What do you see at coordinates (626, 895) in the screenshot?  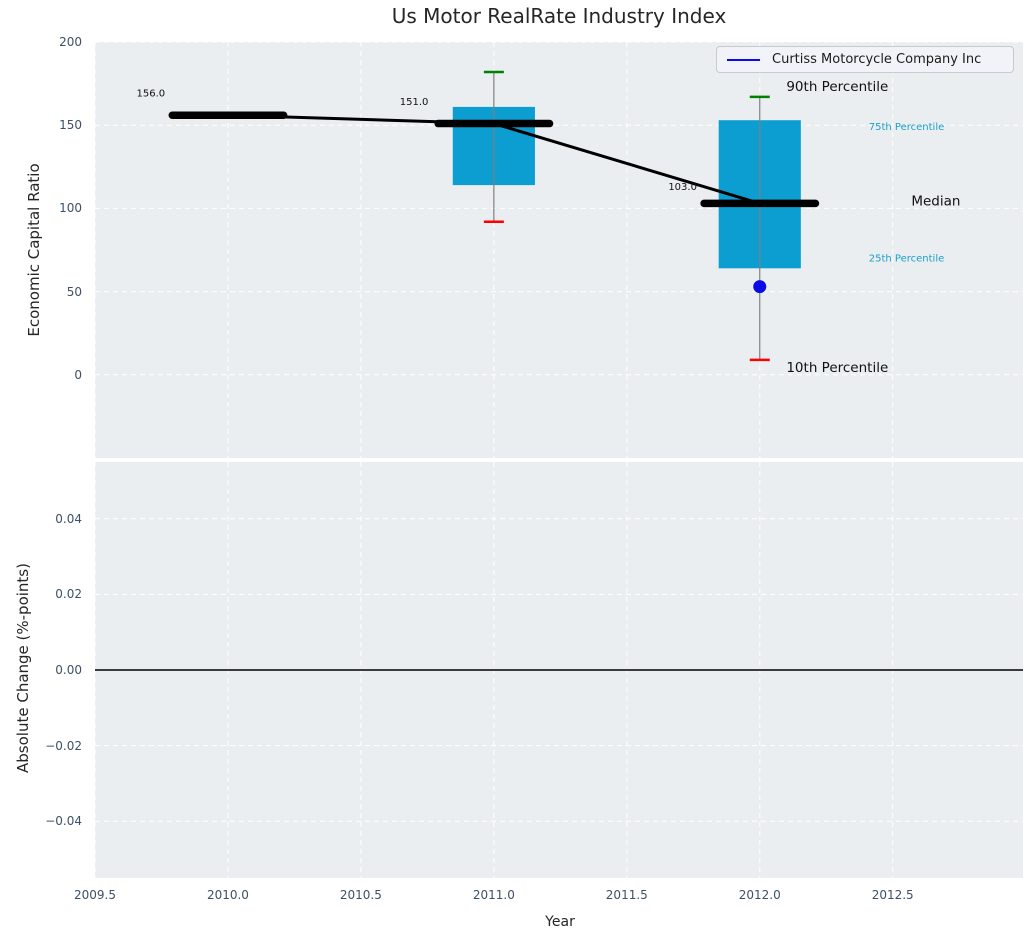 I see `x-tick-label: 2011.5` at bounding box center [626, 895].